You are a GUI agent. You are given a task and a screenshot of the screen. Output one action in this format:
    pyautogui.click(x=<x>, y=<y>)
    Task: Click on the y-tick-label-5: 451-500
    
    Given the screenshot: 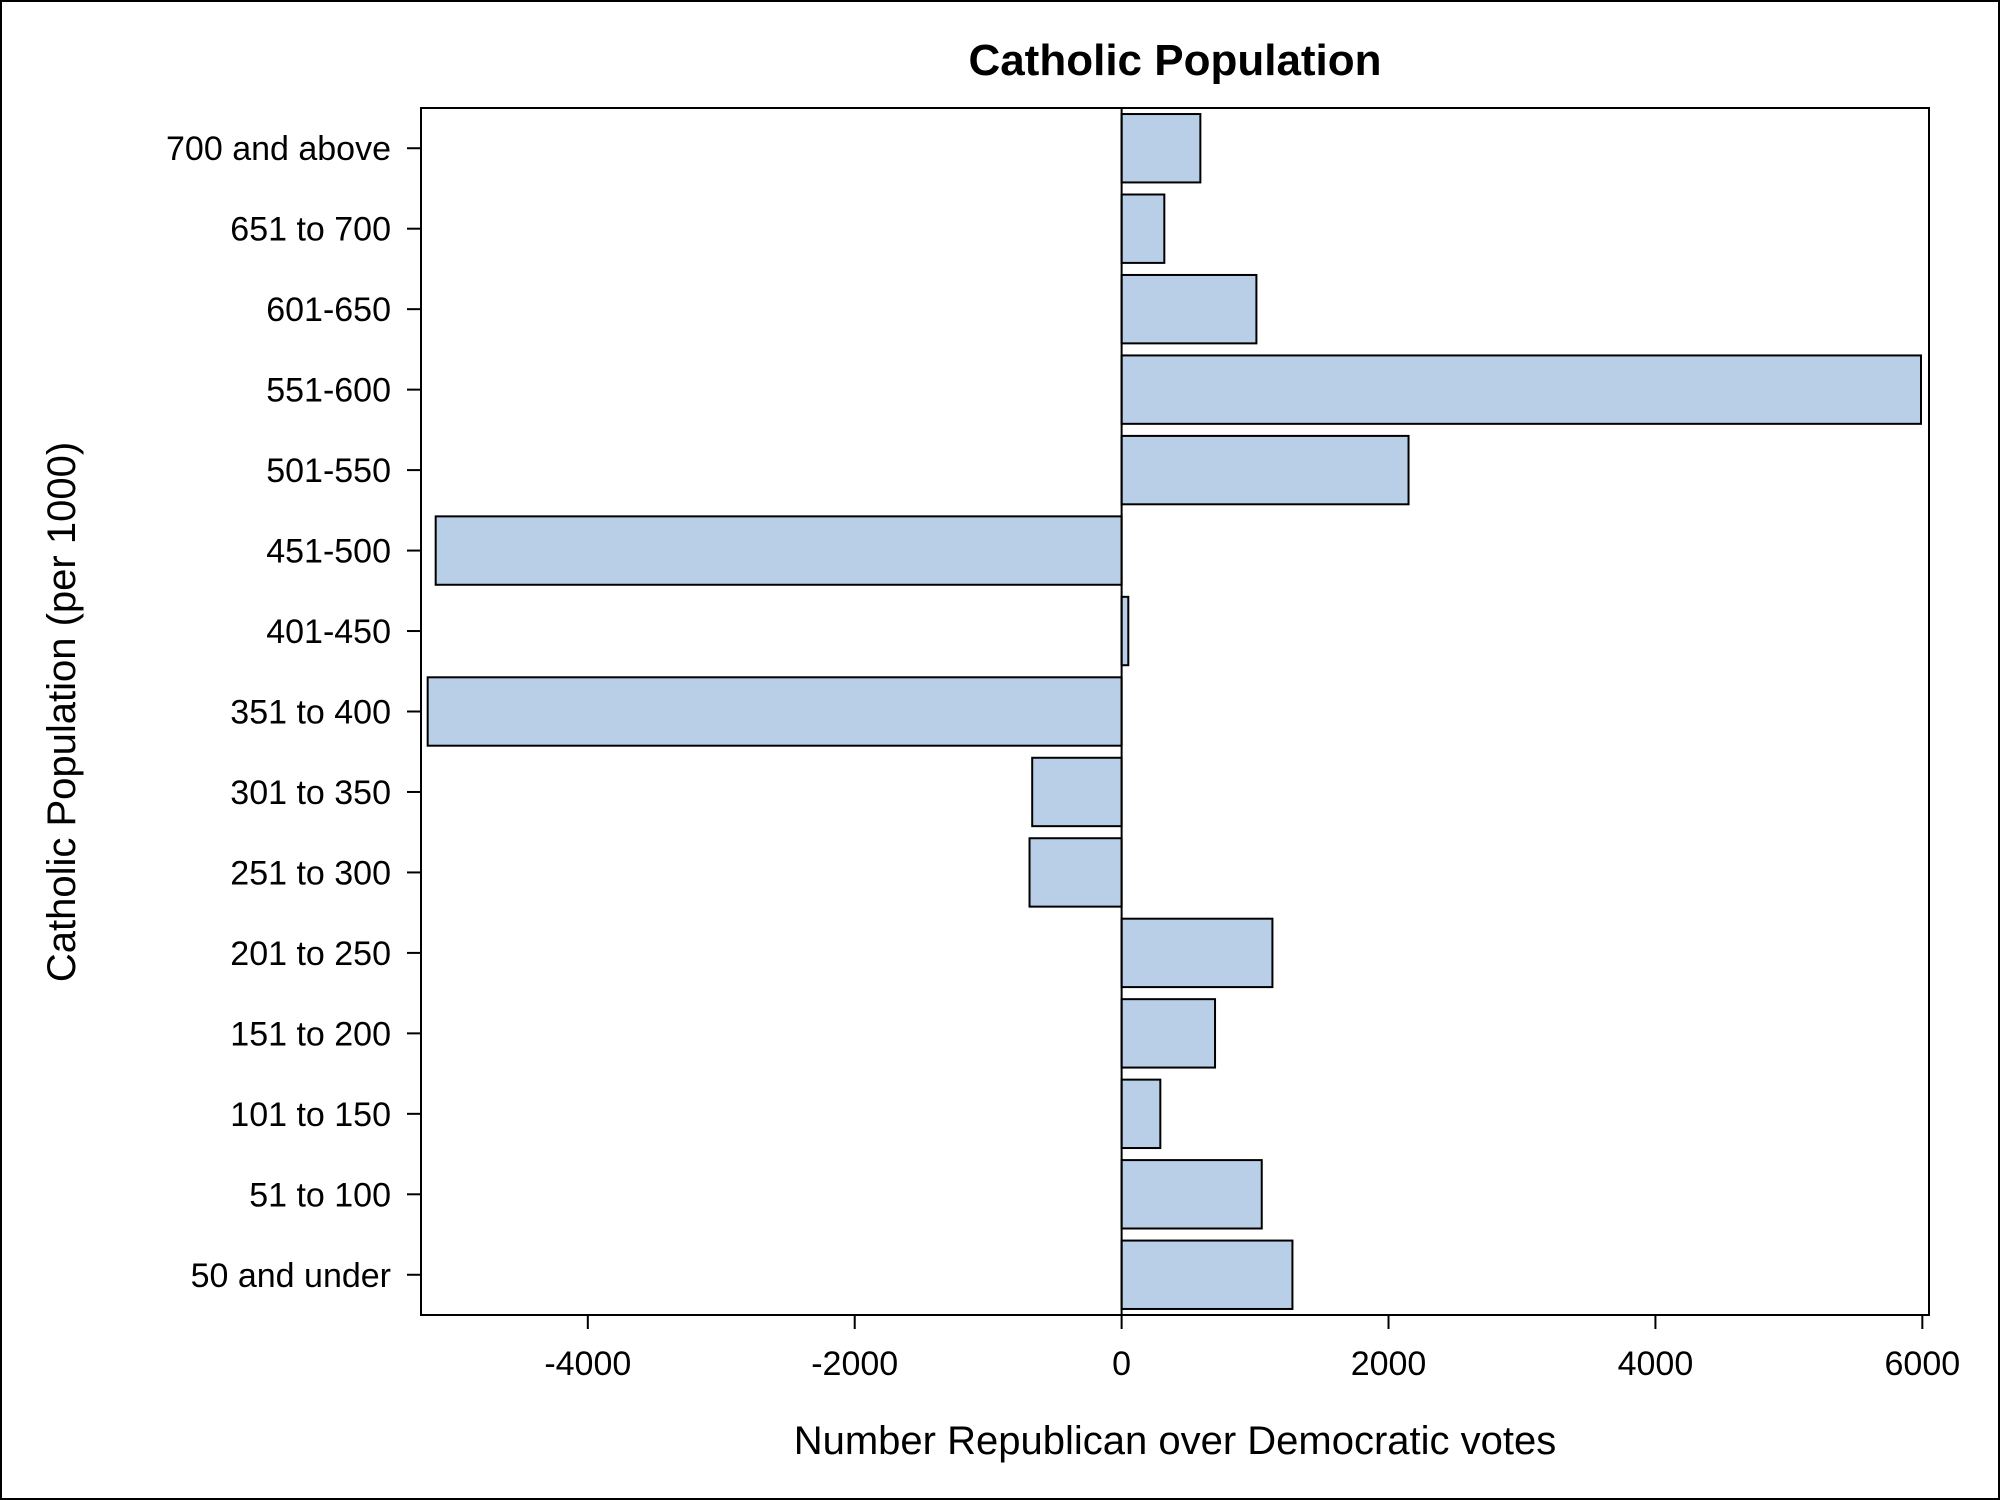 What is the action you would take?
    pyautogui.click(x=328, y=552)
    